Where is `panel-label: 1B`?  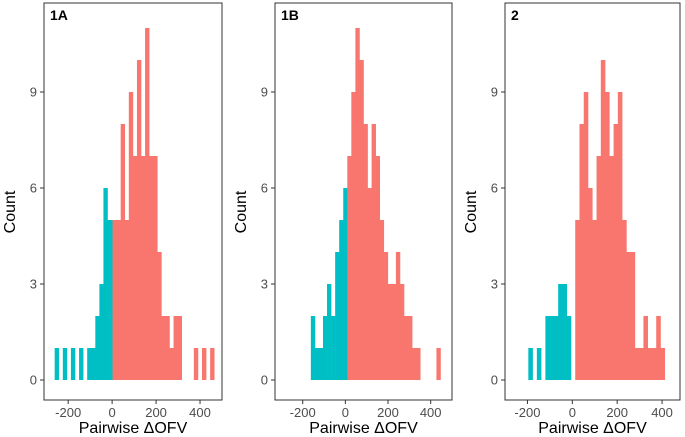
panel-label: 1B is located at coordinates (290, 15).